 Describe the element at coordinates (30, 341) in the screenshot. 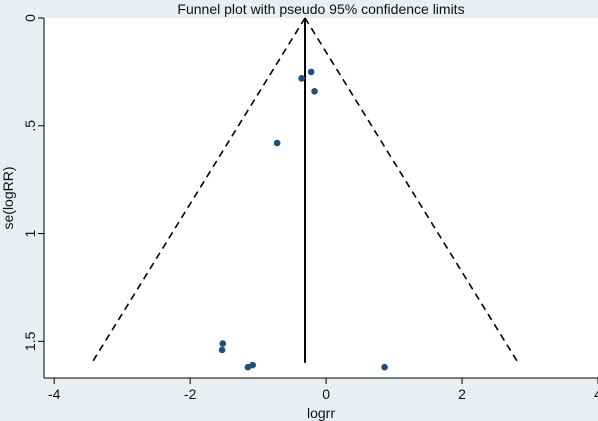

I see `y-tick-label: 1.5` at that location.